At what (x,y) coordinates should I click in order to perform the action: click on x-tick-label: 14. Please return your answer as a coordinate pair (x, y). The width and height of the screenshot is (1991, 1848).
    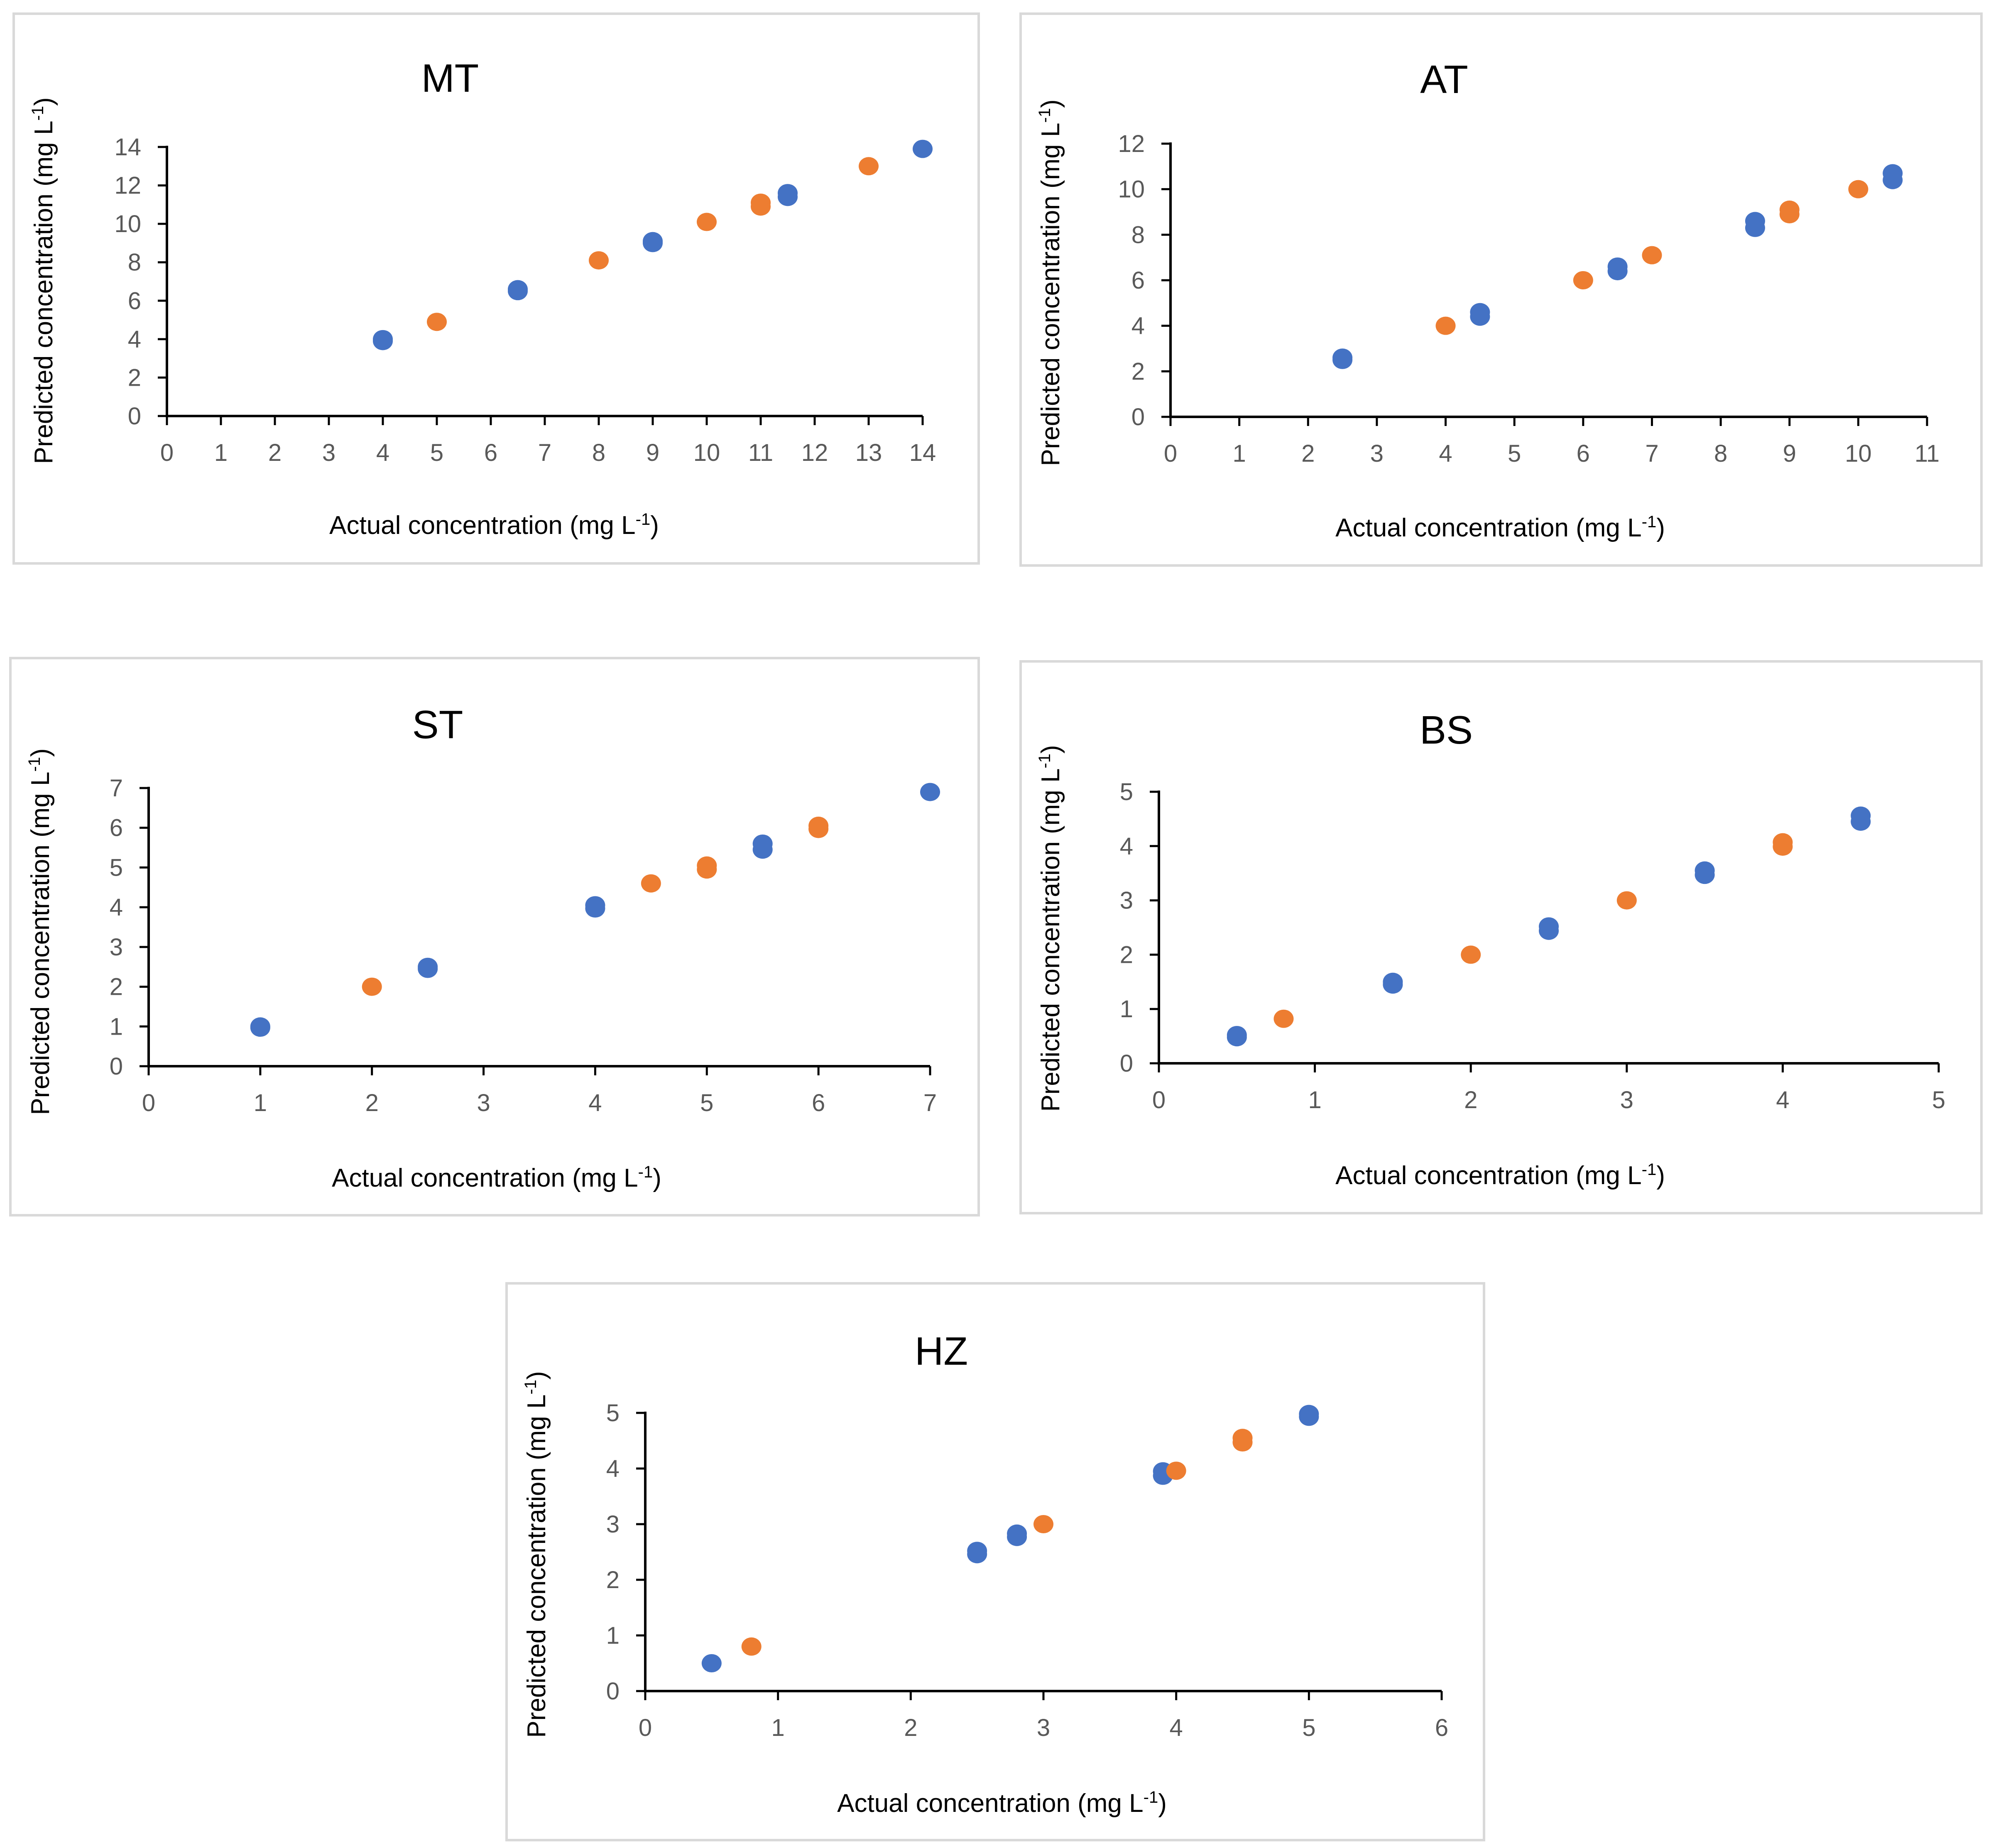
    Looking at the image, I should click on (923, 453).